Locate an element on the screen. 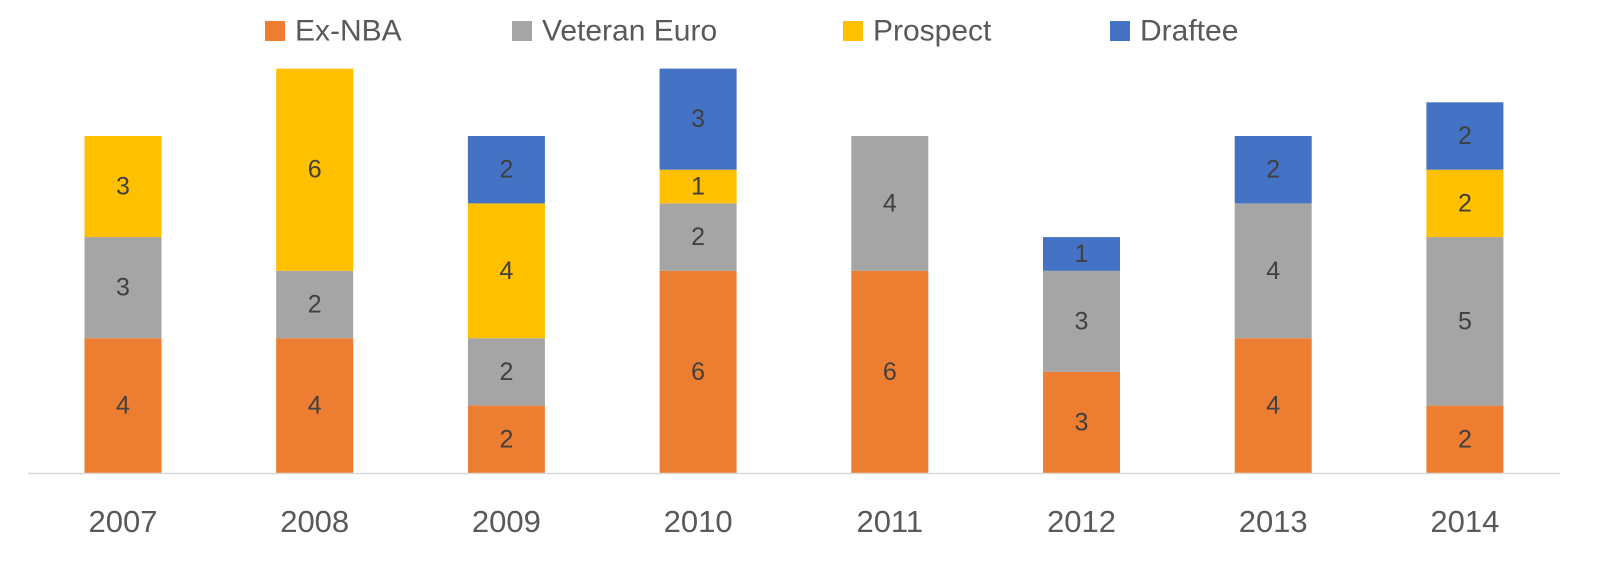  bar-stack-2011: 64 is located at coordinates (890, 304).